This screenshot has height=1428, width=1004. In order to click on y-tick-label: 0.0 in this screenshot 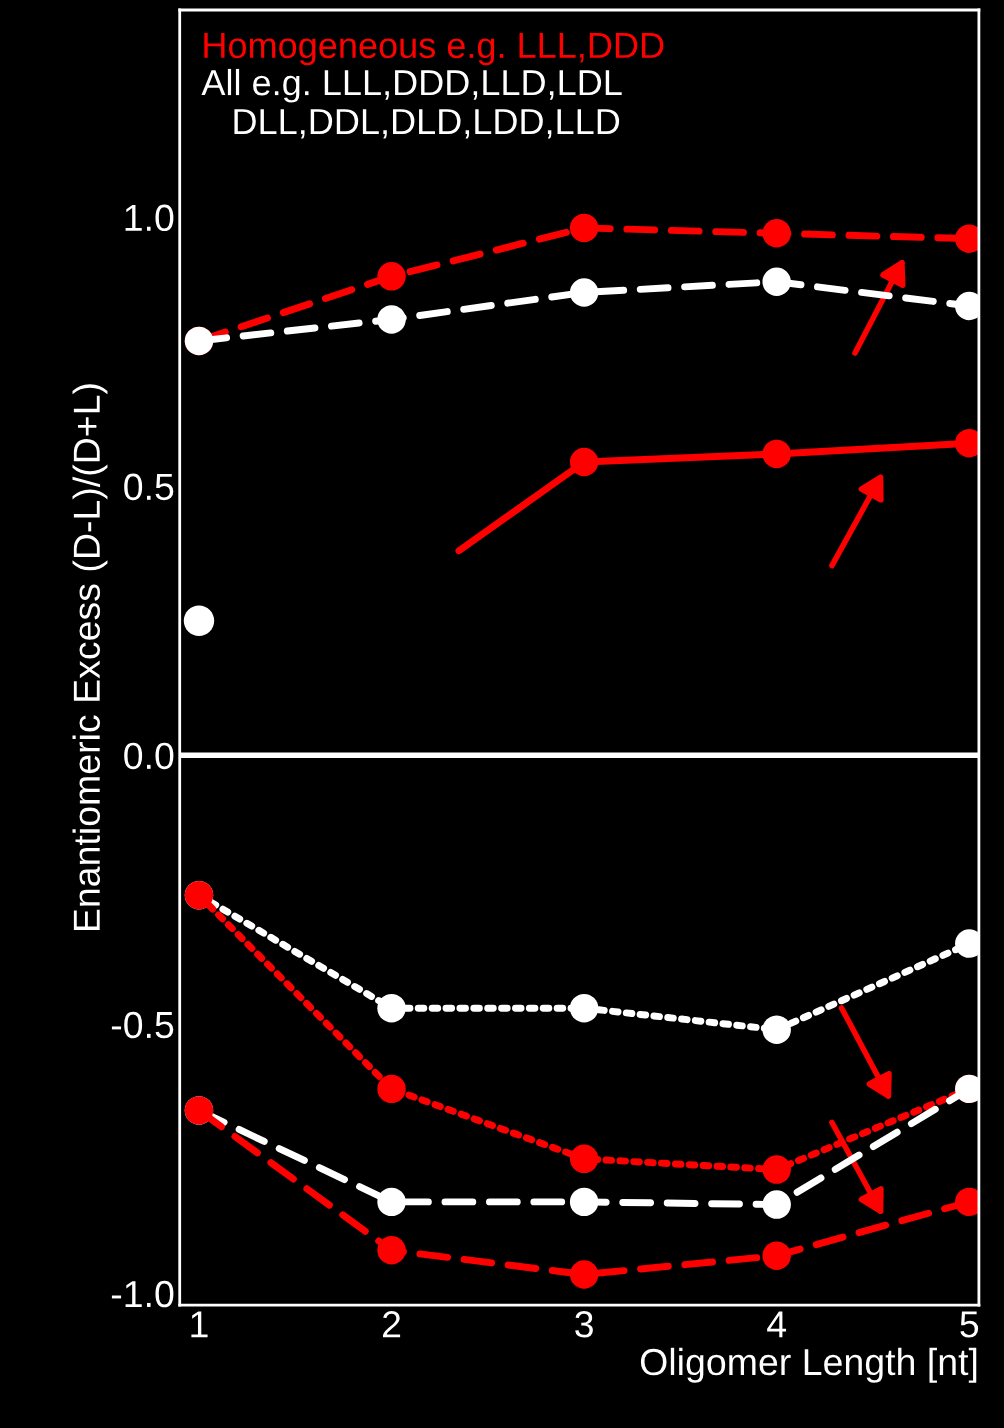, I will do `click(149, 756)`.